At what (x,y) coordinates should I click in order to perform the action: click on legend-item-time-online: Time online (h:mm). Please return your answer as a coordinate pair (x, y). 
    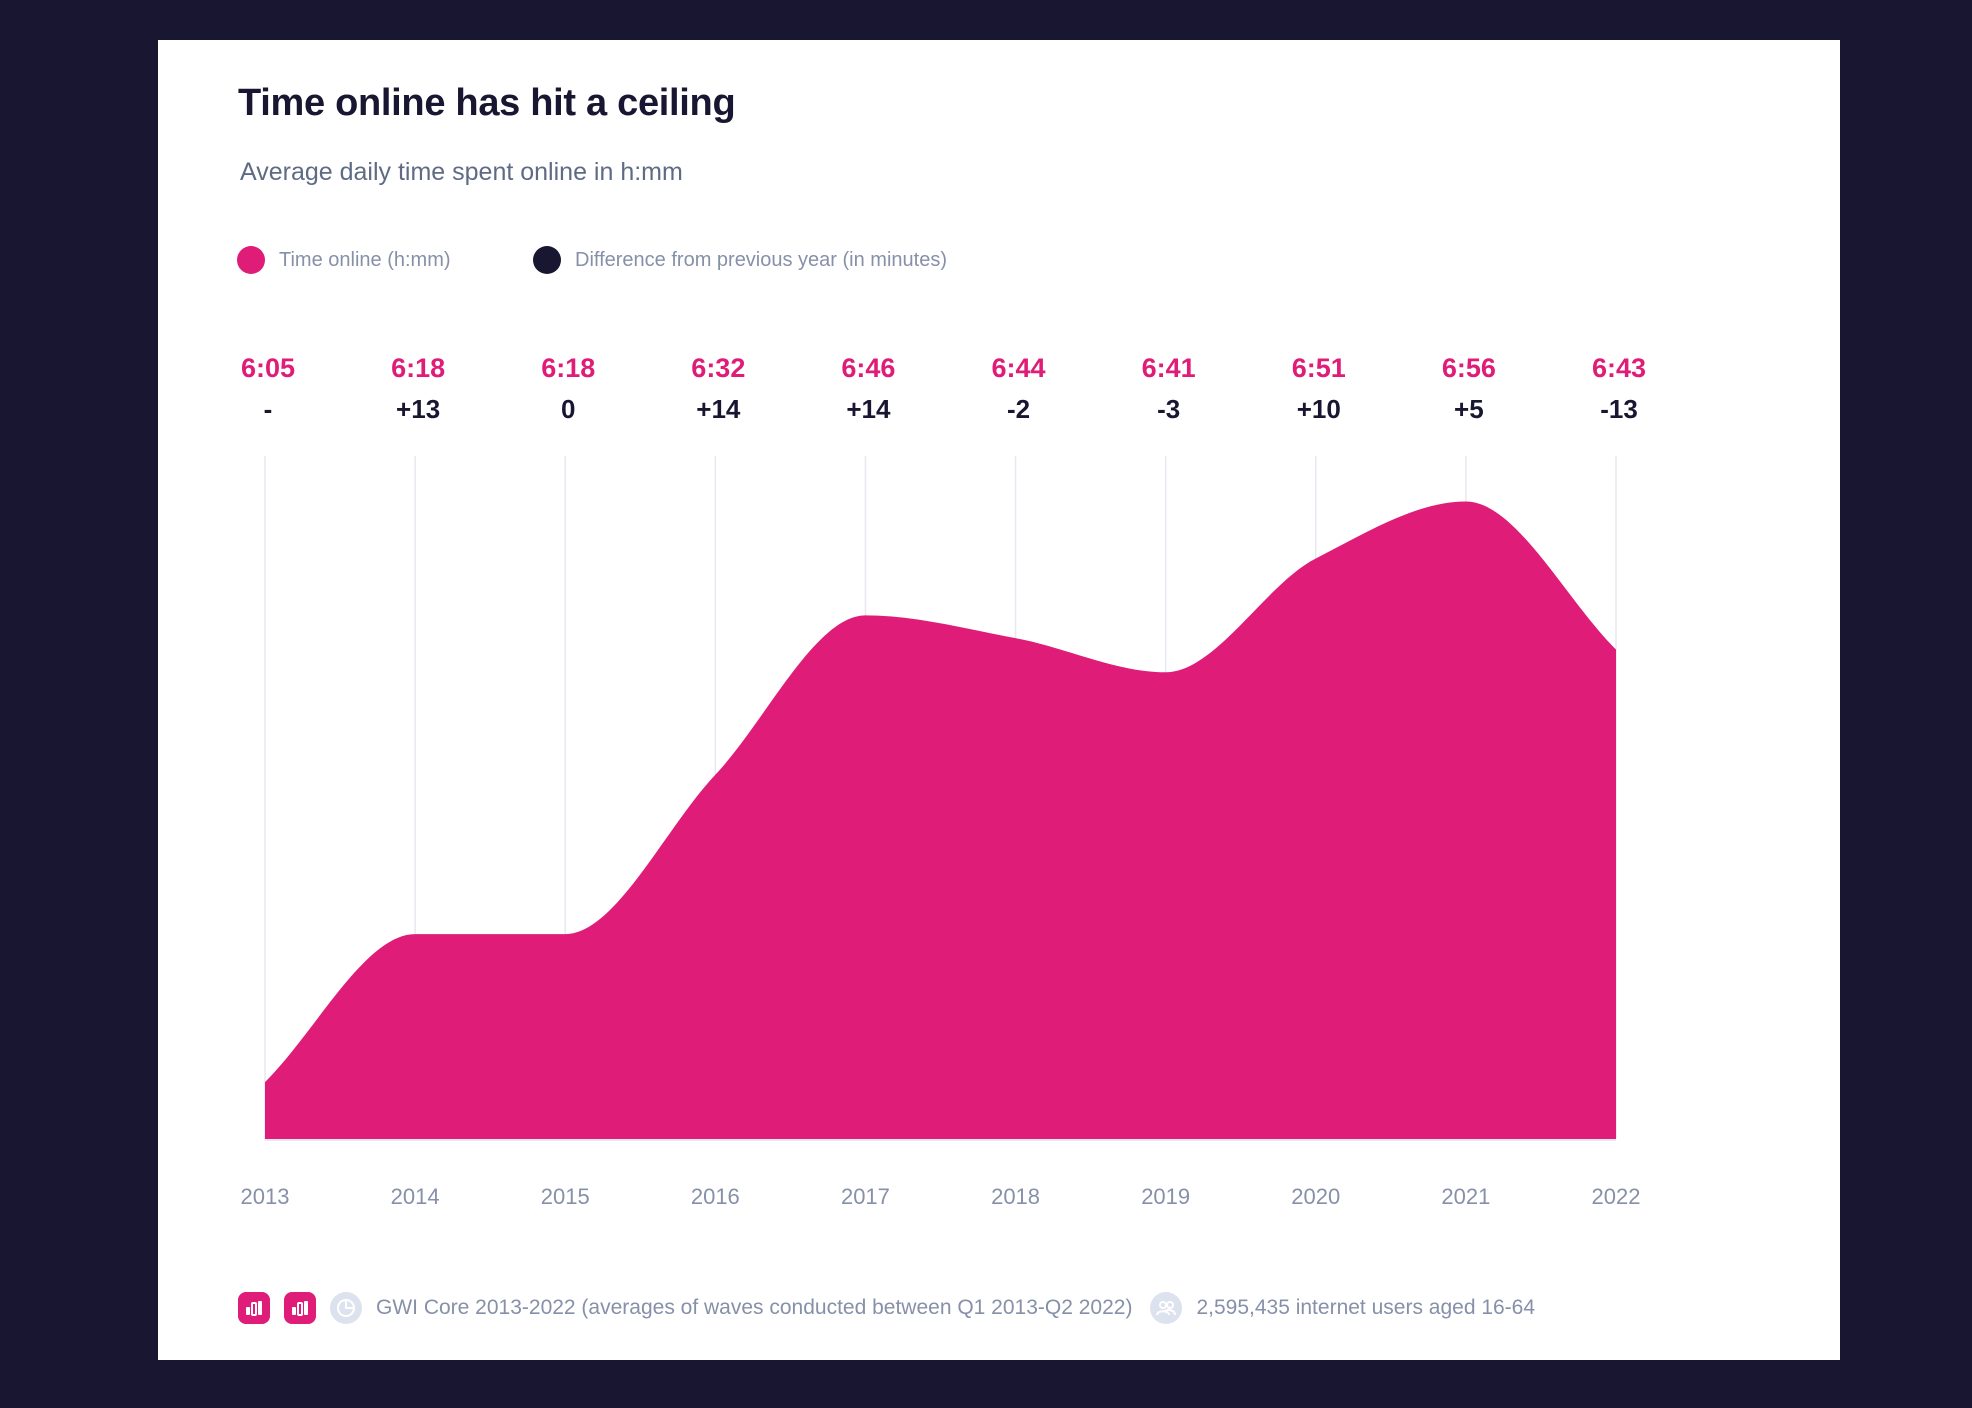
    Looking at the image, I should click on (344, 260).